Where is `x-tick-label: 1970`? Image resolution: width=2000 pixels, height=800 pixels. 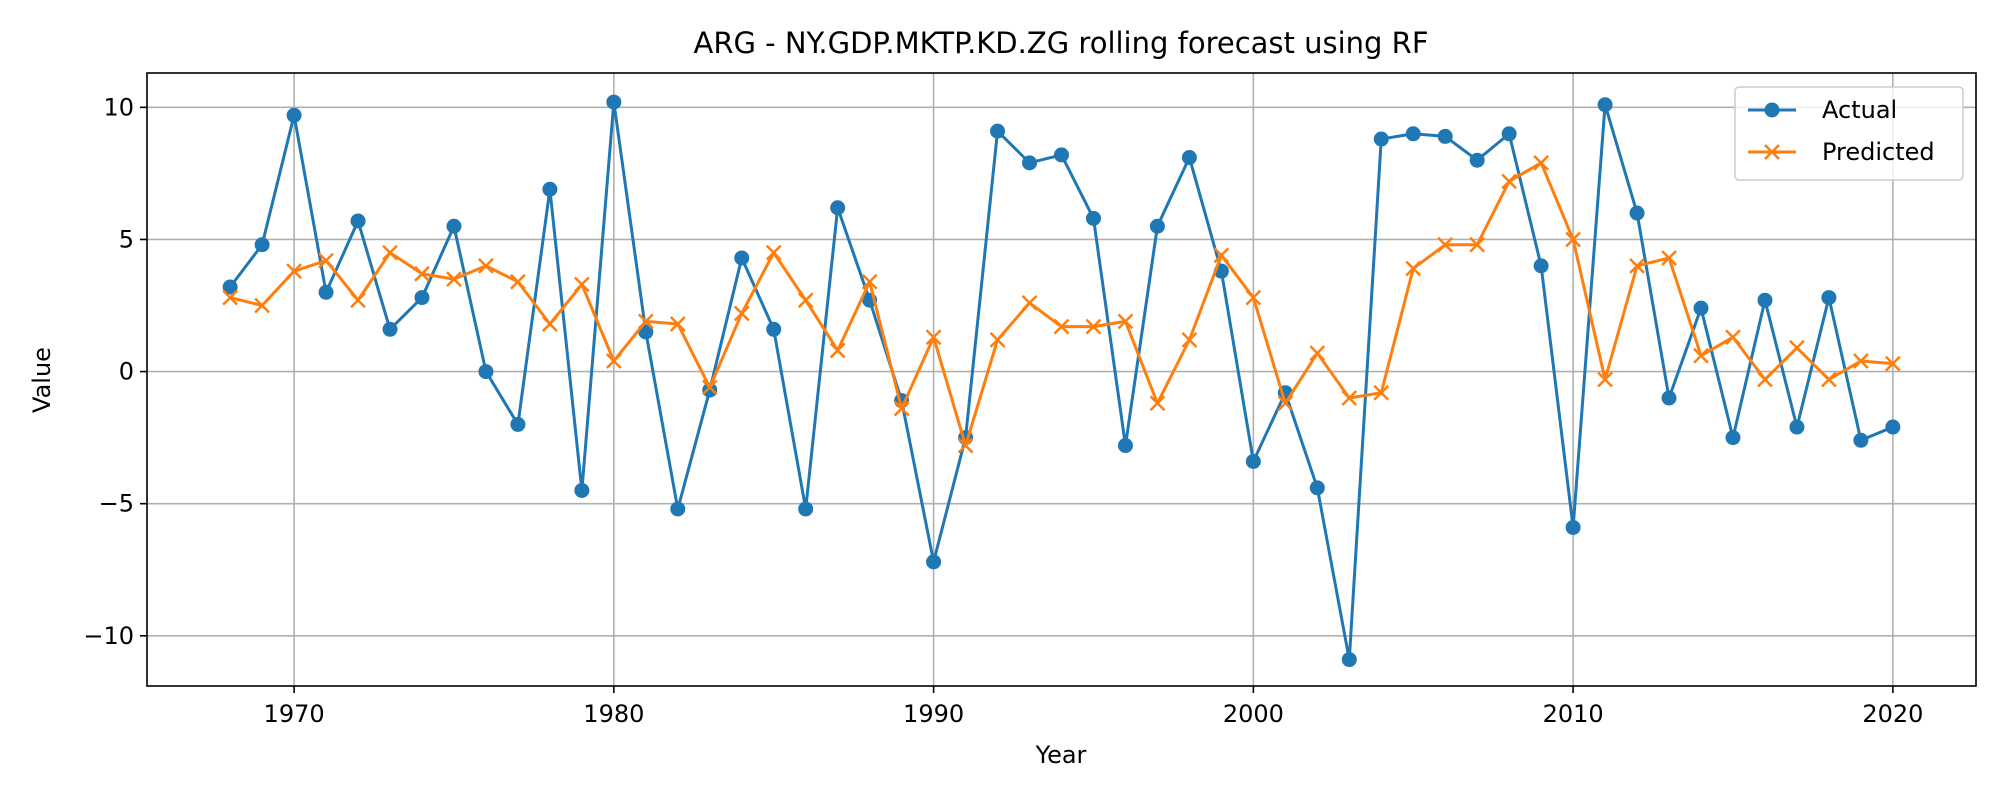
x-tick-label: 1970 is located at coordinates (294, 714).